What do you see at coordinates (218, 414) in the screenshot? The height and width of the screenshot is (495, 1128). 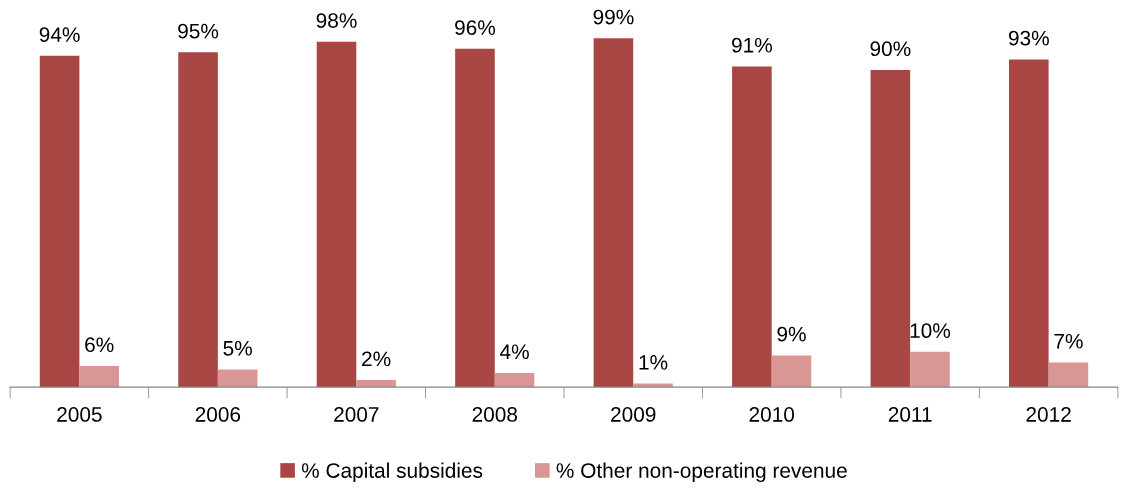 I see `x-tick-label: 2006` at bounding box center [218, 414].